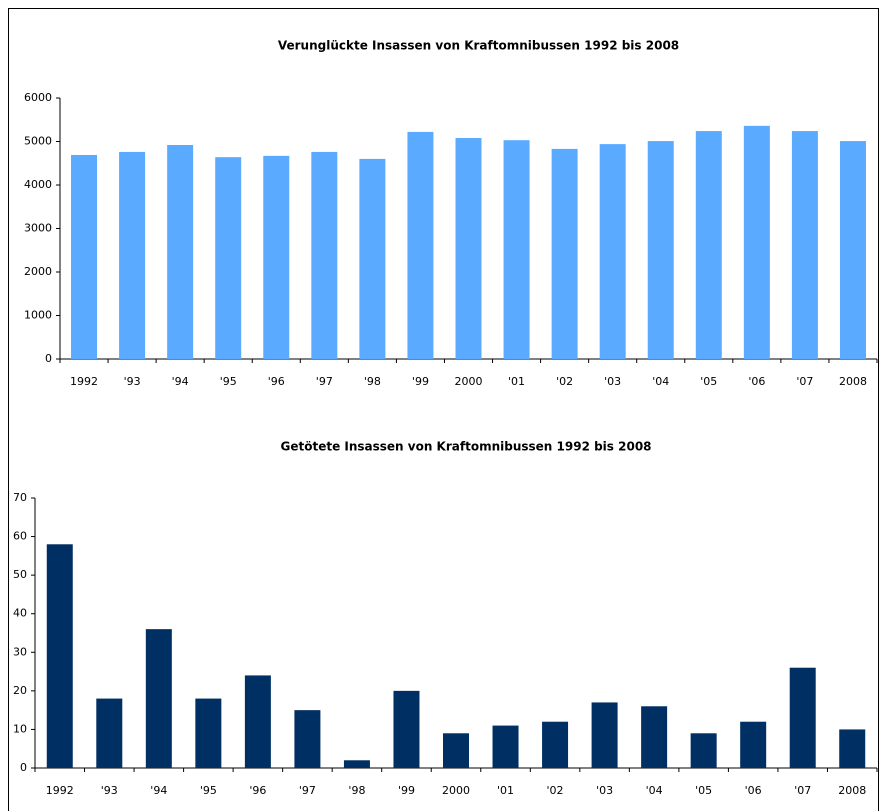 This screenshot has width=880, height=811. What do you see at coordinates (38, 228) in the screenshot?
I see `y-tick-label: 3000` at bounding box center [38, 228].